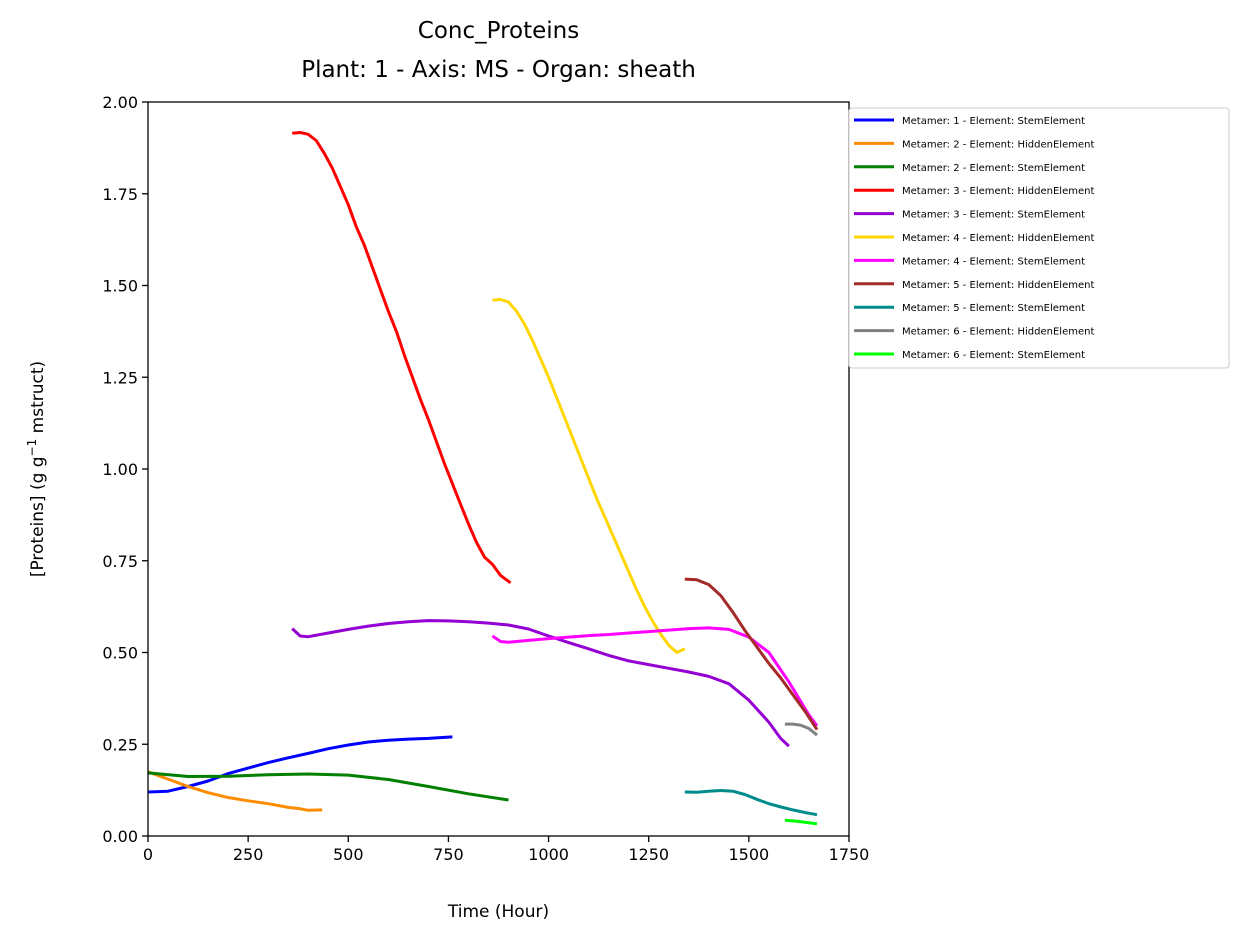 The image size is (1250, 943). Describe the element at coordinates (120, 744) in the screenshot. I see `y-tick-label: 0.25` at that location.